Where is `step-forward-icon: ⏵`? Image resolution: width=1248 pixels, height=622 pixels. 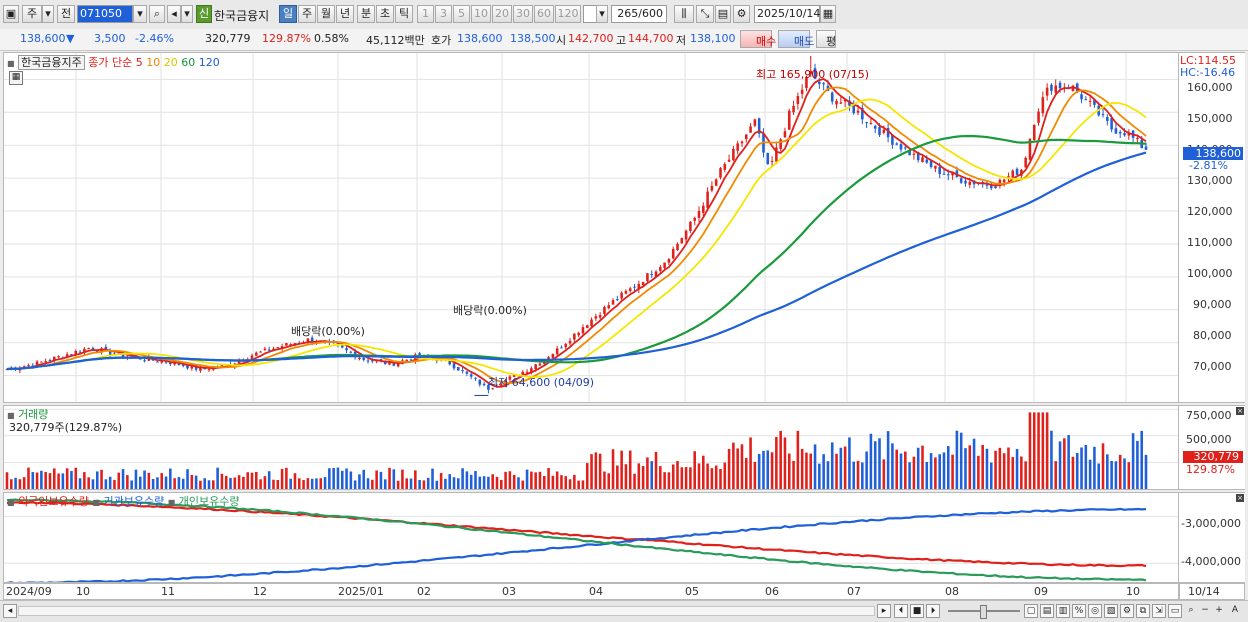 step-forward-icon: ⏵ is located at coordinates (933, 611).